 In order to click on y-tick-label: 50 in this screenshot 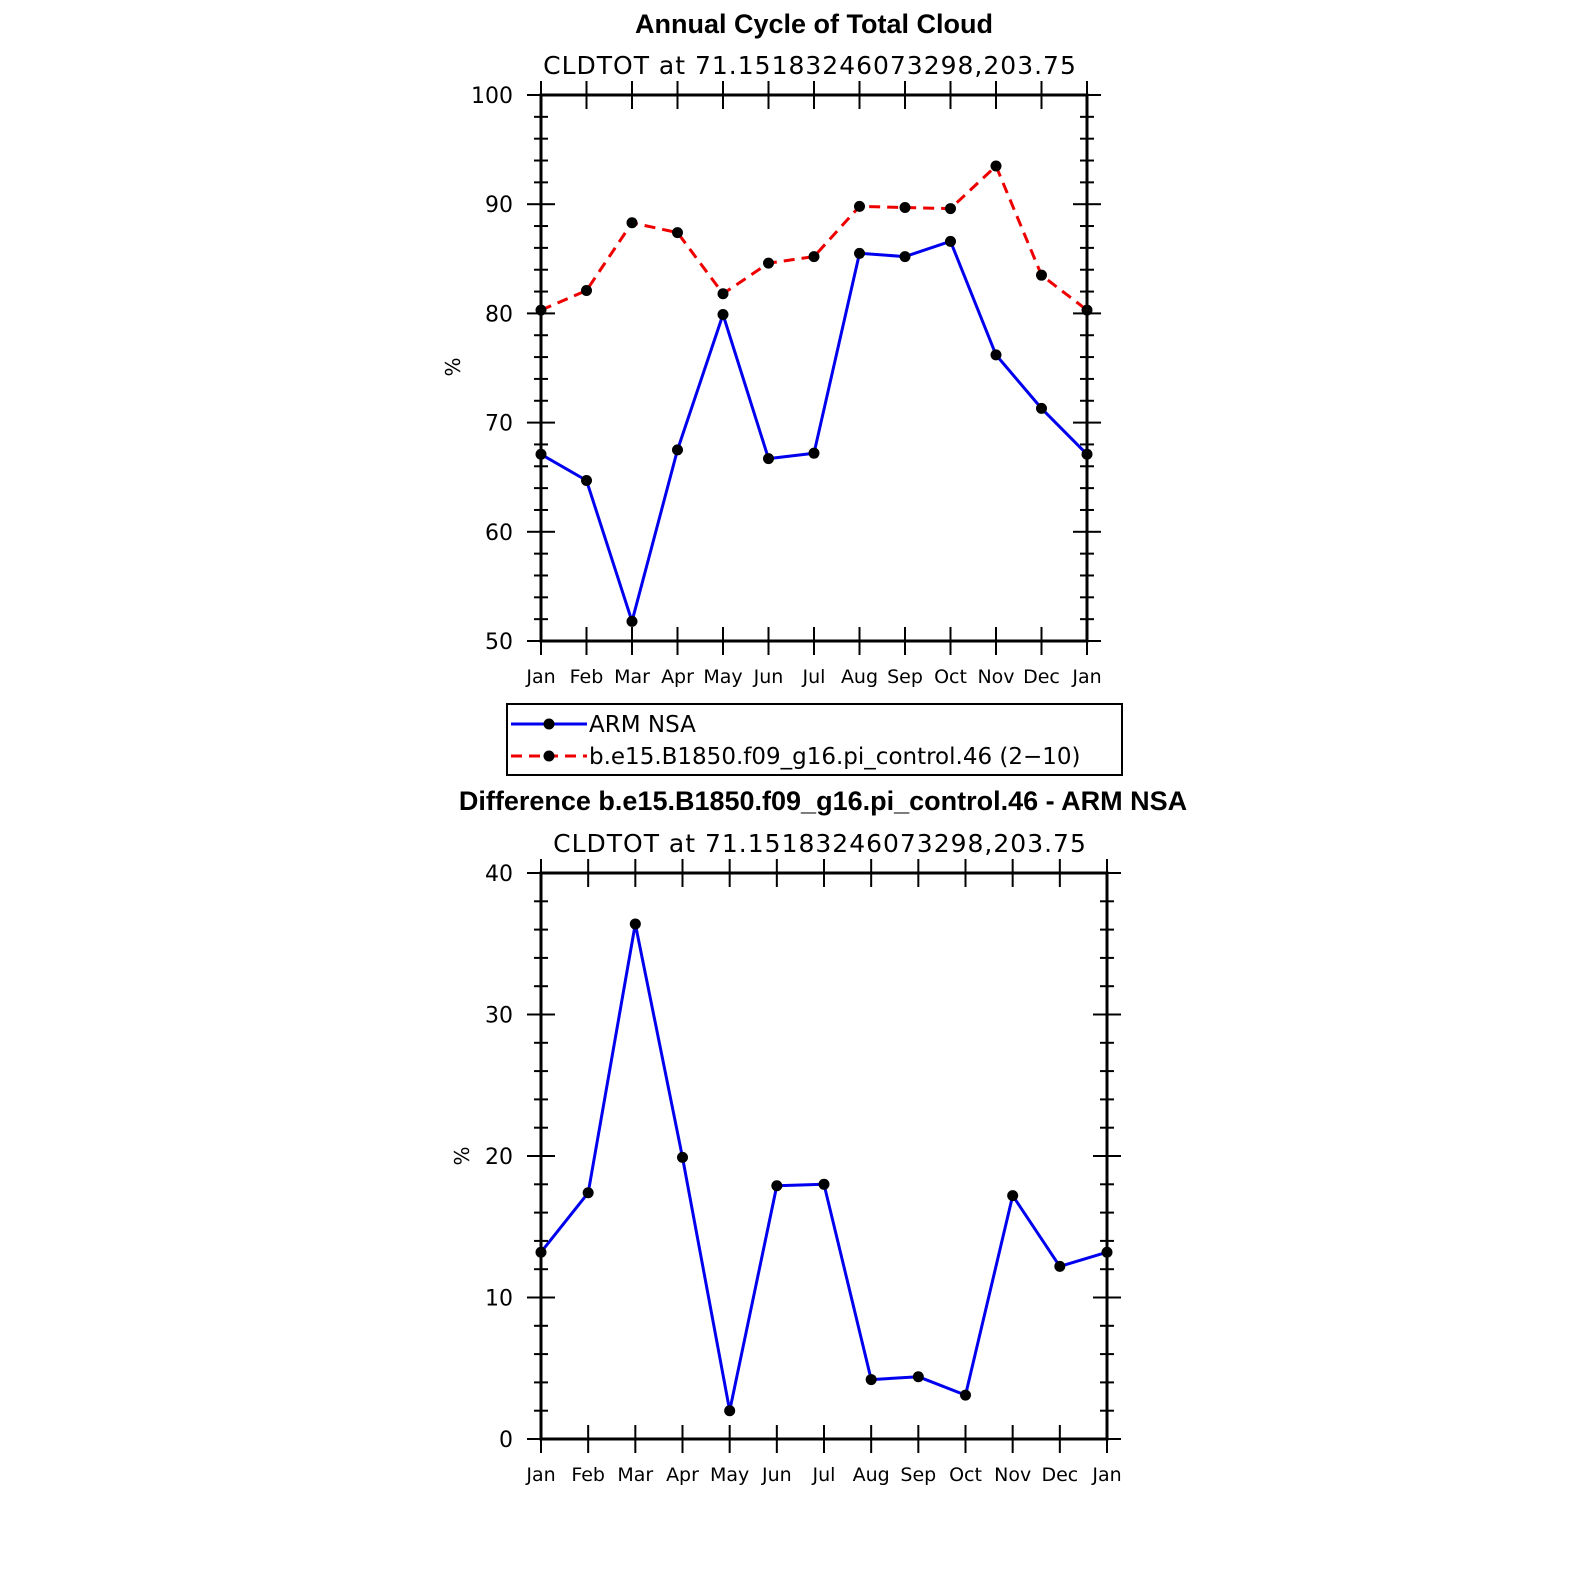, I will do `click(499, 642)`.